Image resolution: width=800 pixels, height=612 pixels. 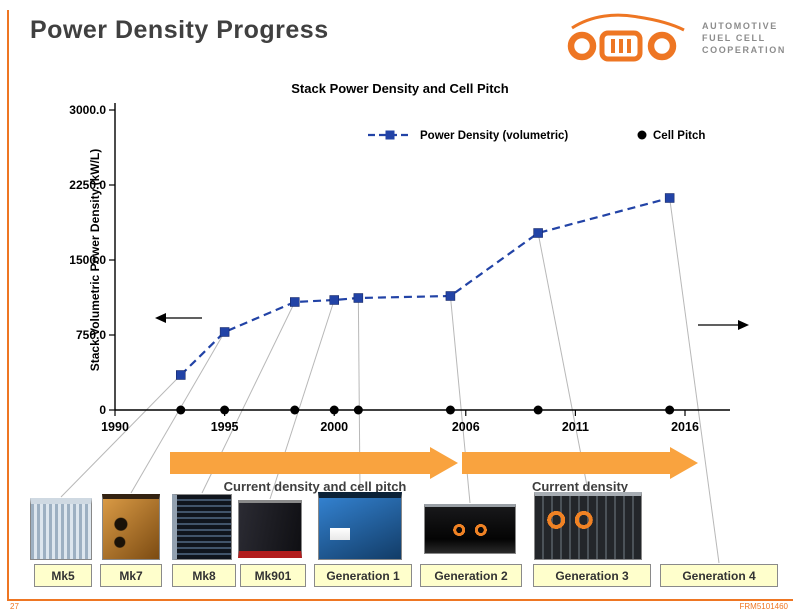 What do you see at coordinates (131, 527) in the screenshot?
I see `mk7-photo` at bounding box center [131, 527].